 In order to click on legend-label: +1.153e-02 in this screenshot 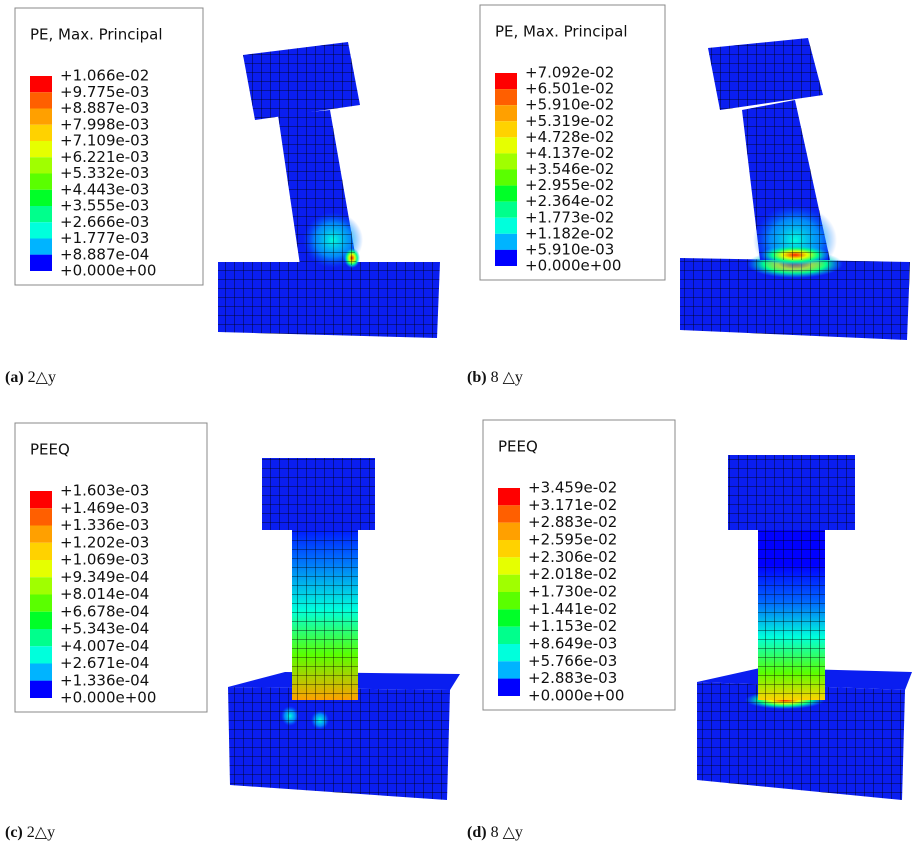, I will do `click(572, 626)`.